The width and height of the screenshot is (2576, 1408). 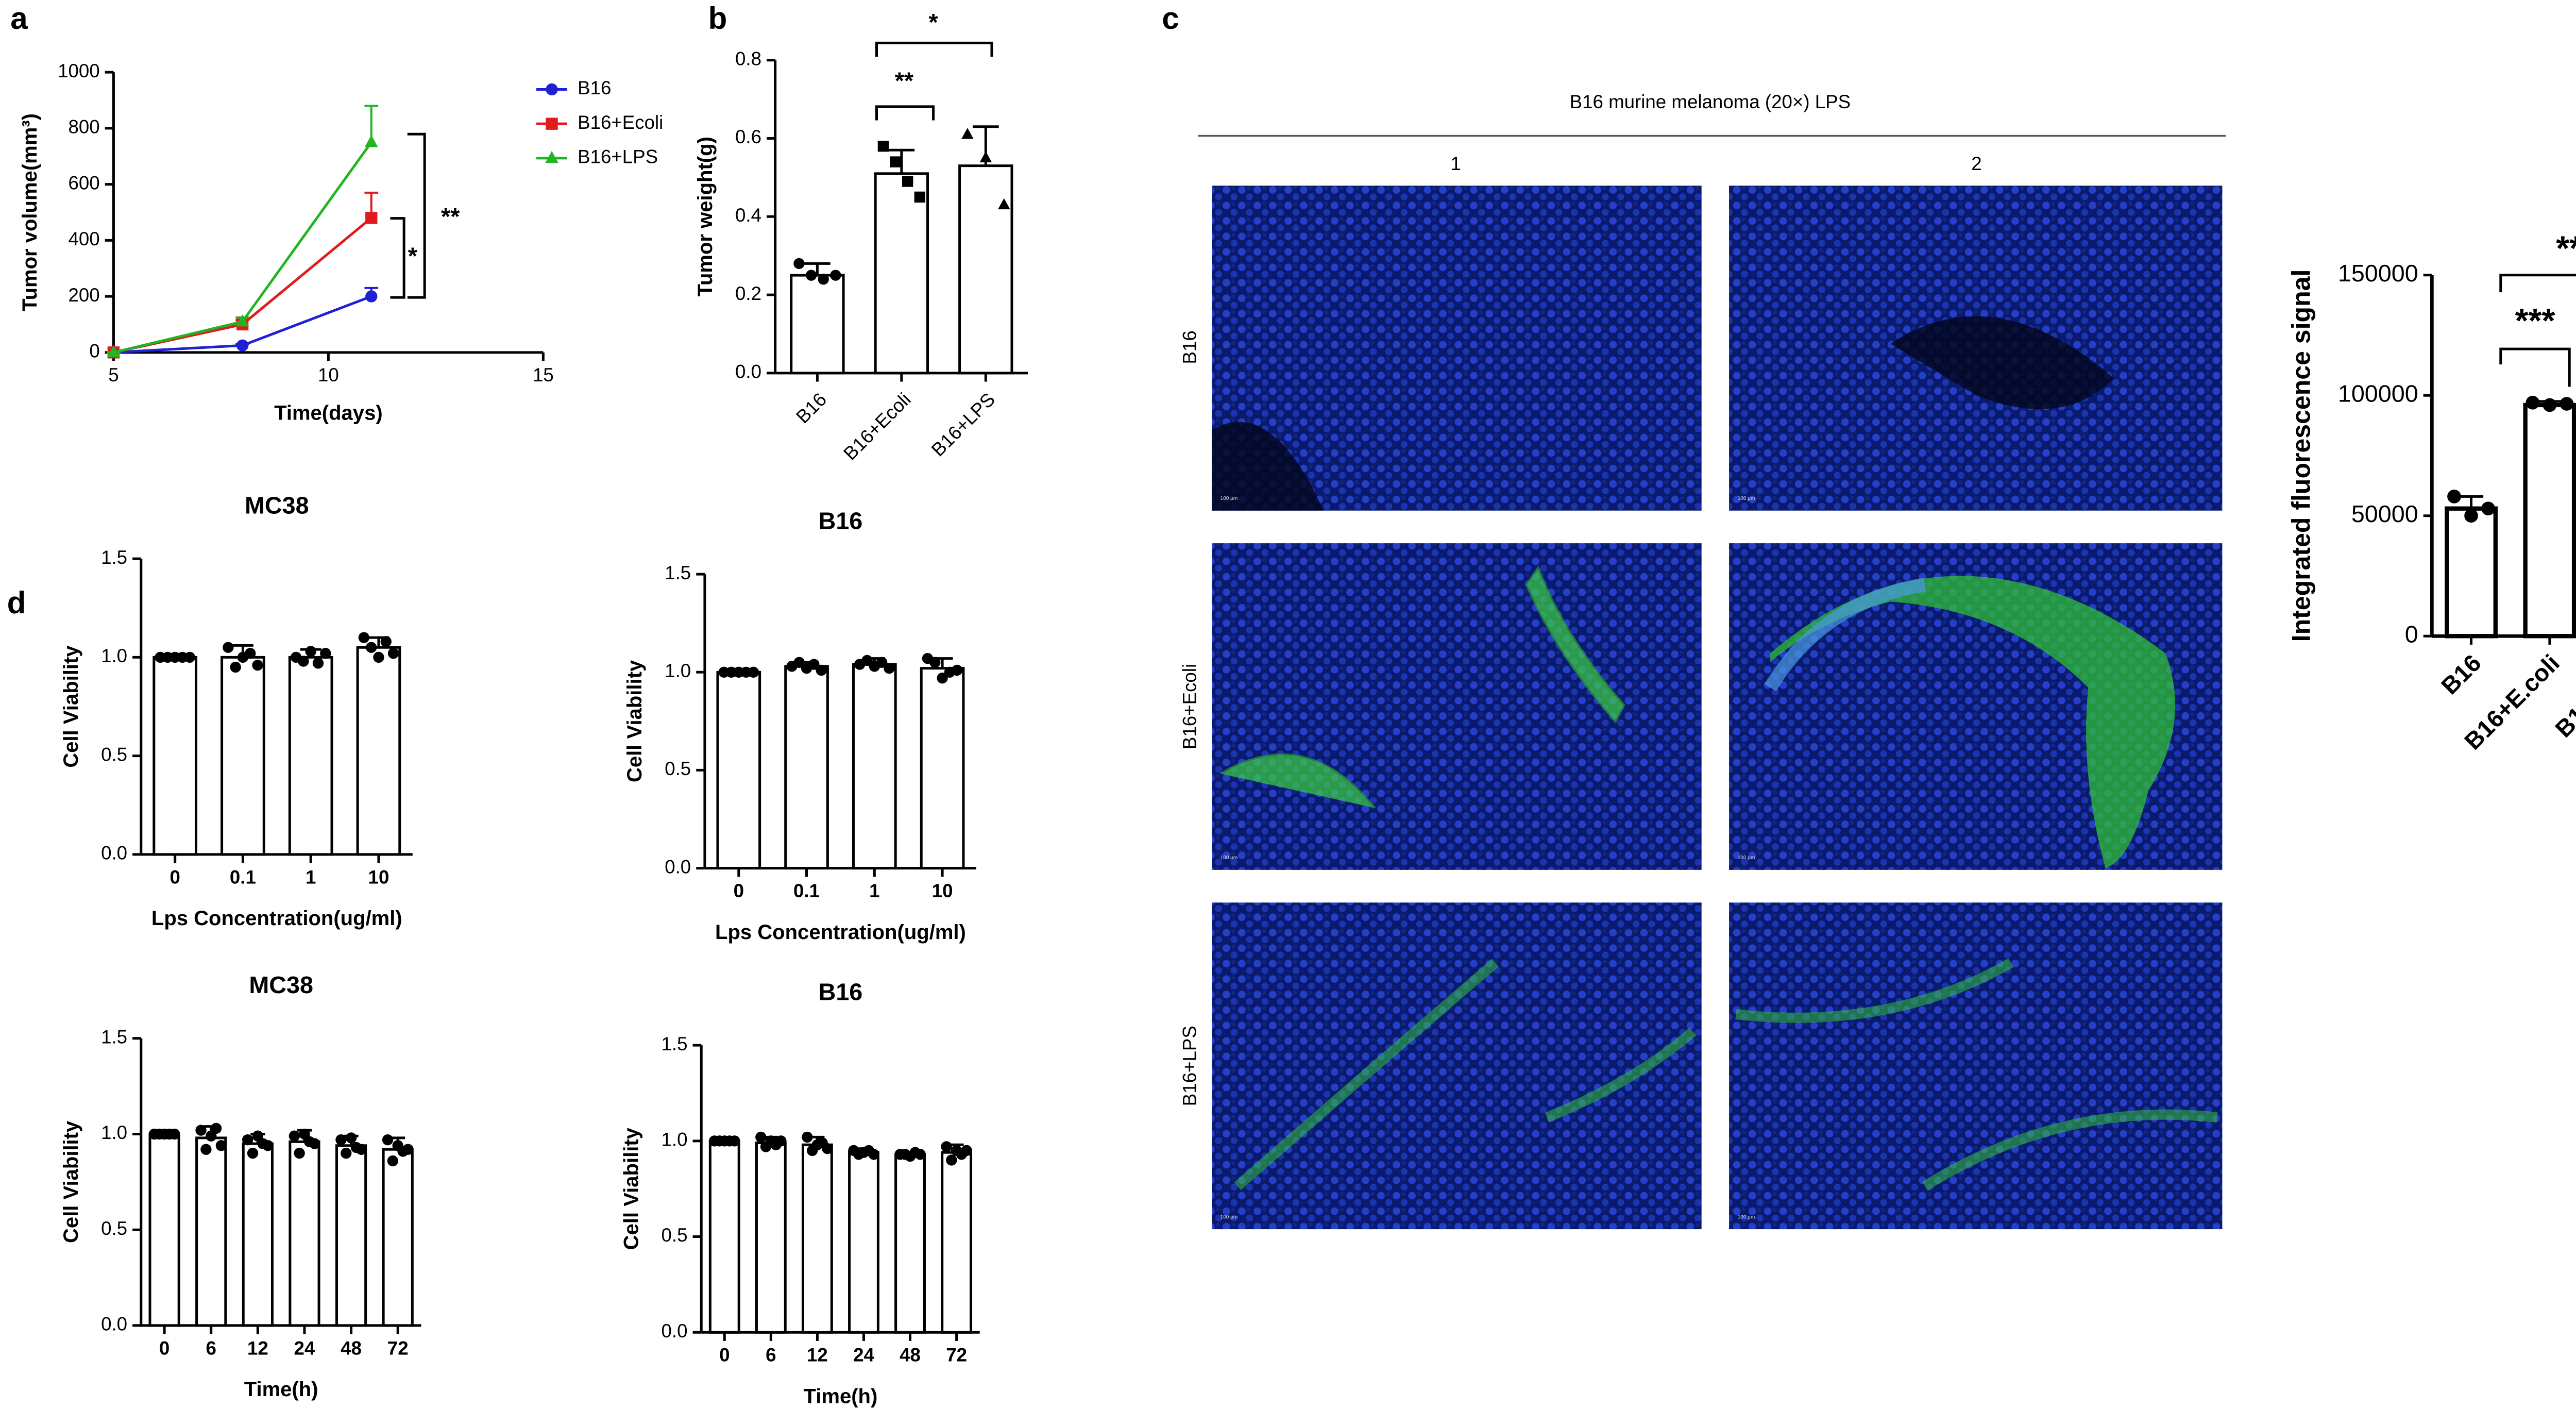 What do you see at coordinates (841, 520) in the screenshot?
I see `chart-title: B16` at bounding box center [841, 520].